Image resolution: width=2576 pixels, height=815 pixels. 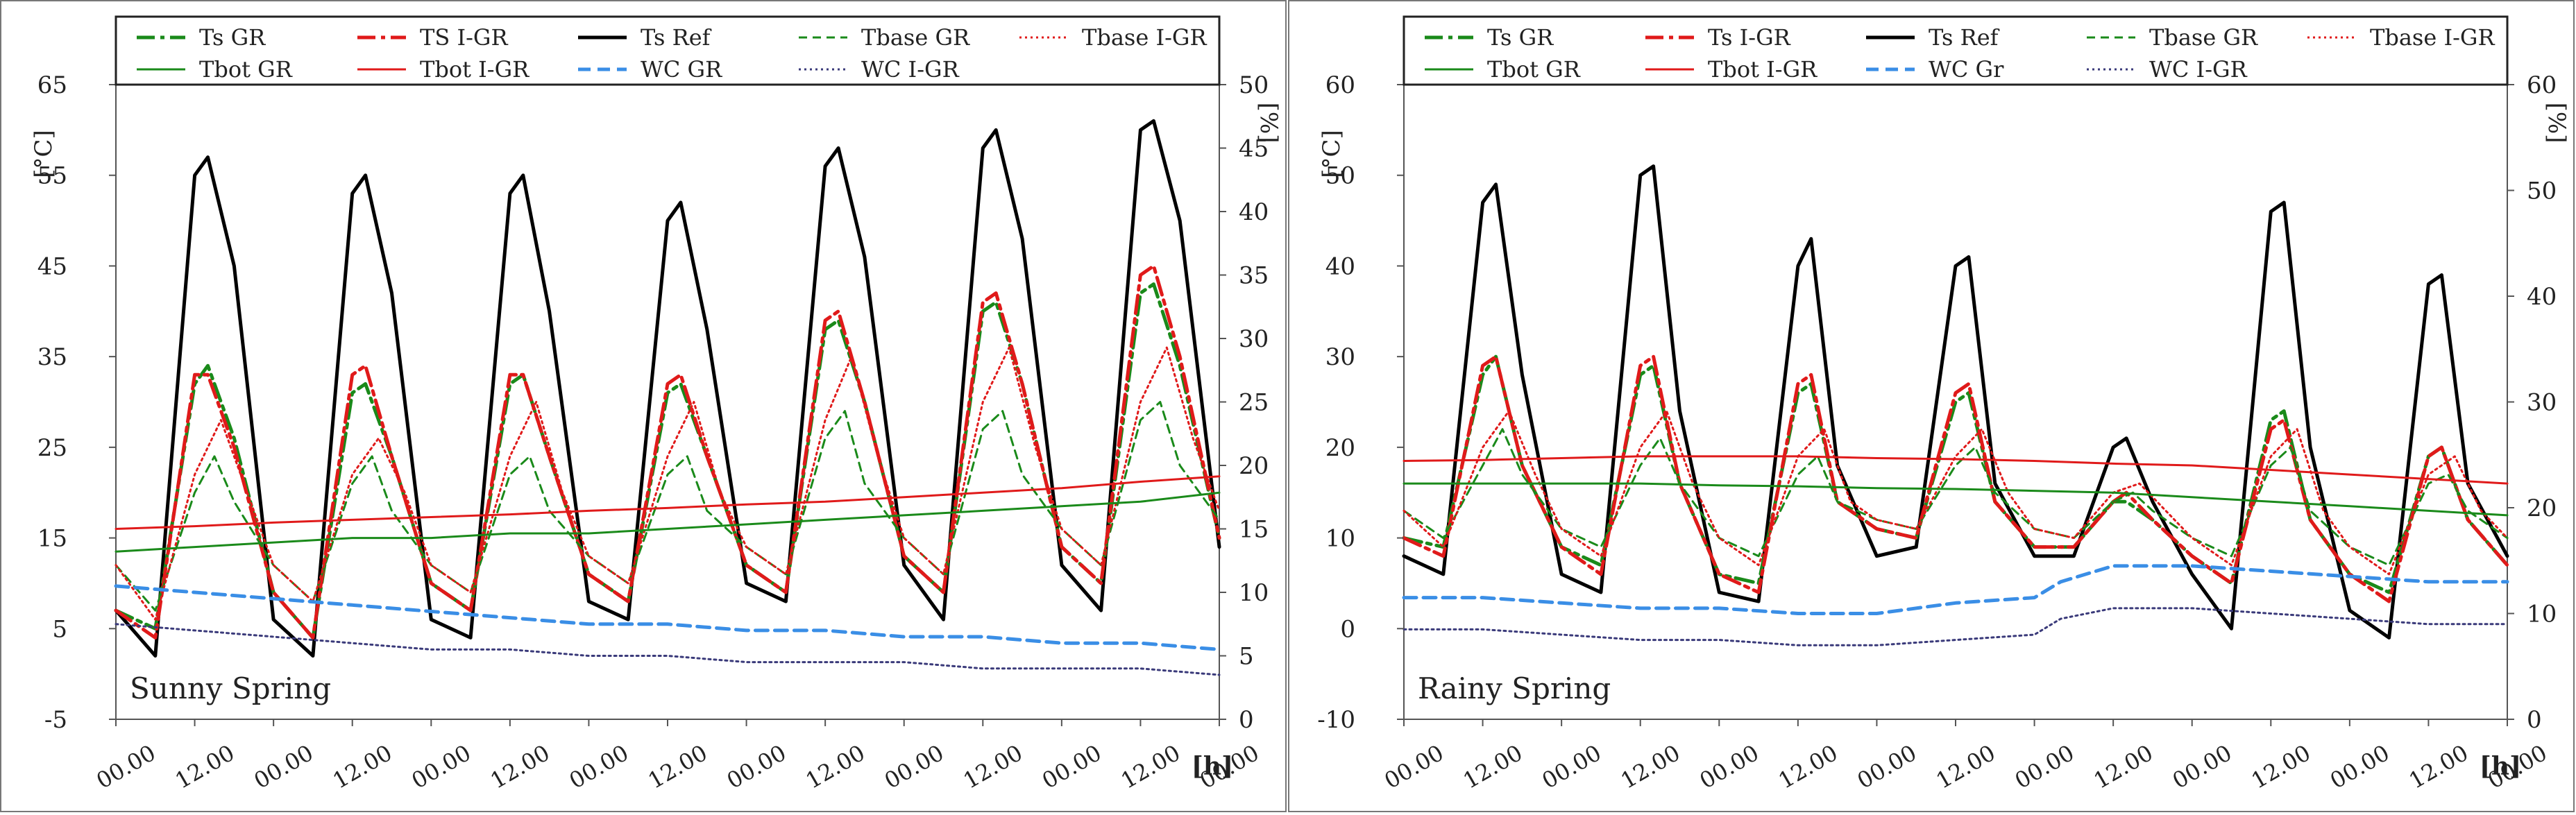 I want to click on y-left-tick-label: 0, so click(x=1348, y=629).